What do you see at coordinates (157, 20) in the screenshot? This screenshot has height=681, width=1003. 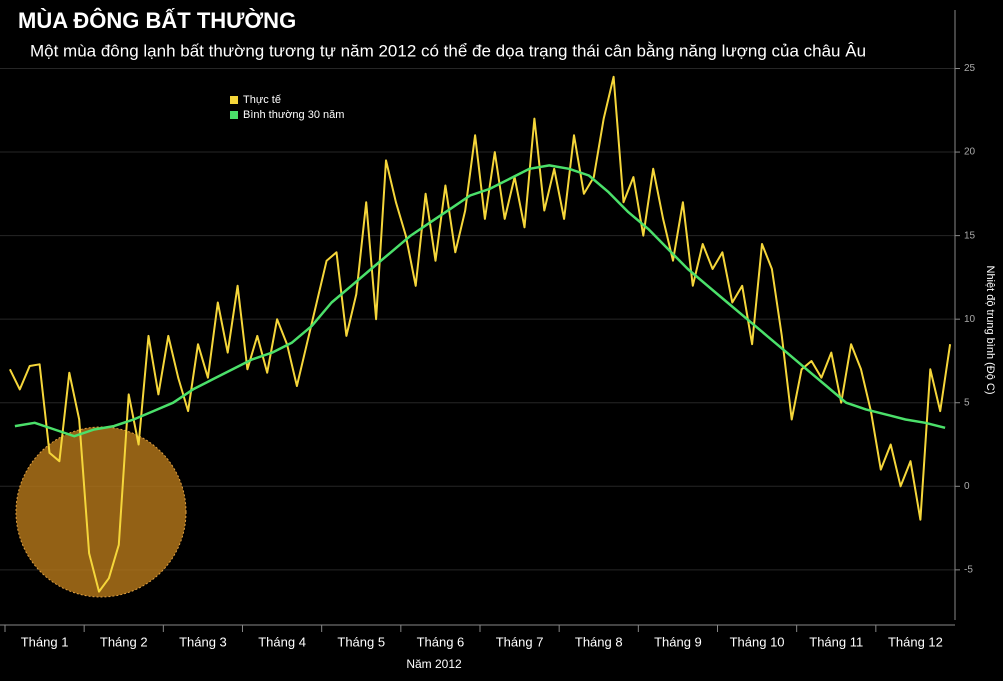 I see `chart-title: MÙA ĐÔNG BẤT THƯỜNG` at bounding box center [157, 20].